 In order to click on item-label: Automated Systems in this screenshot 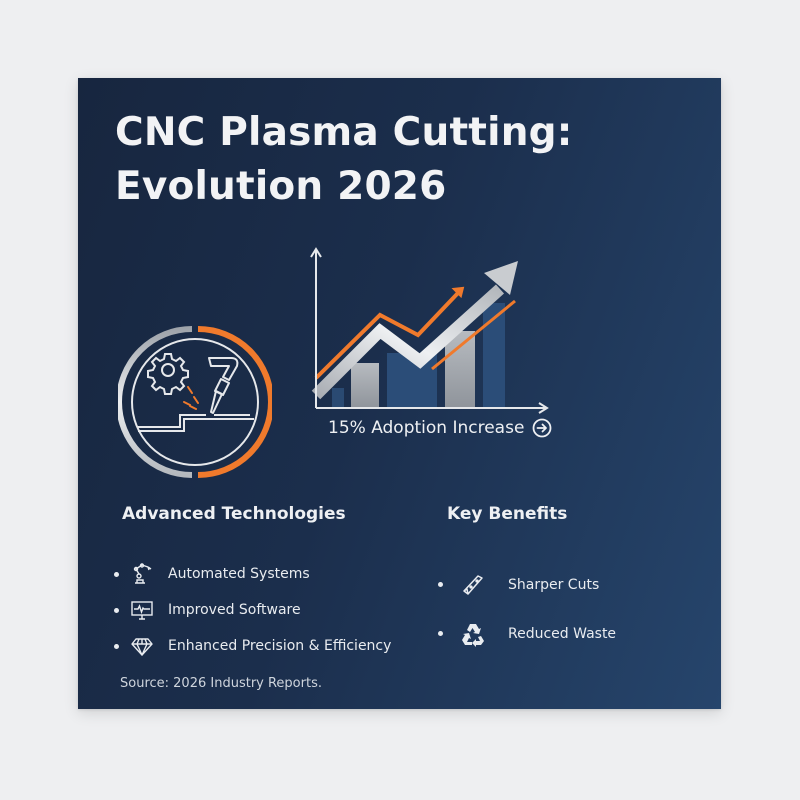, I will do `click(239, 574)`.